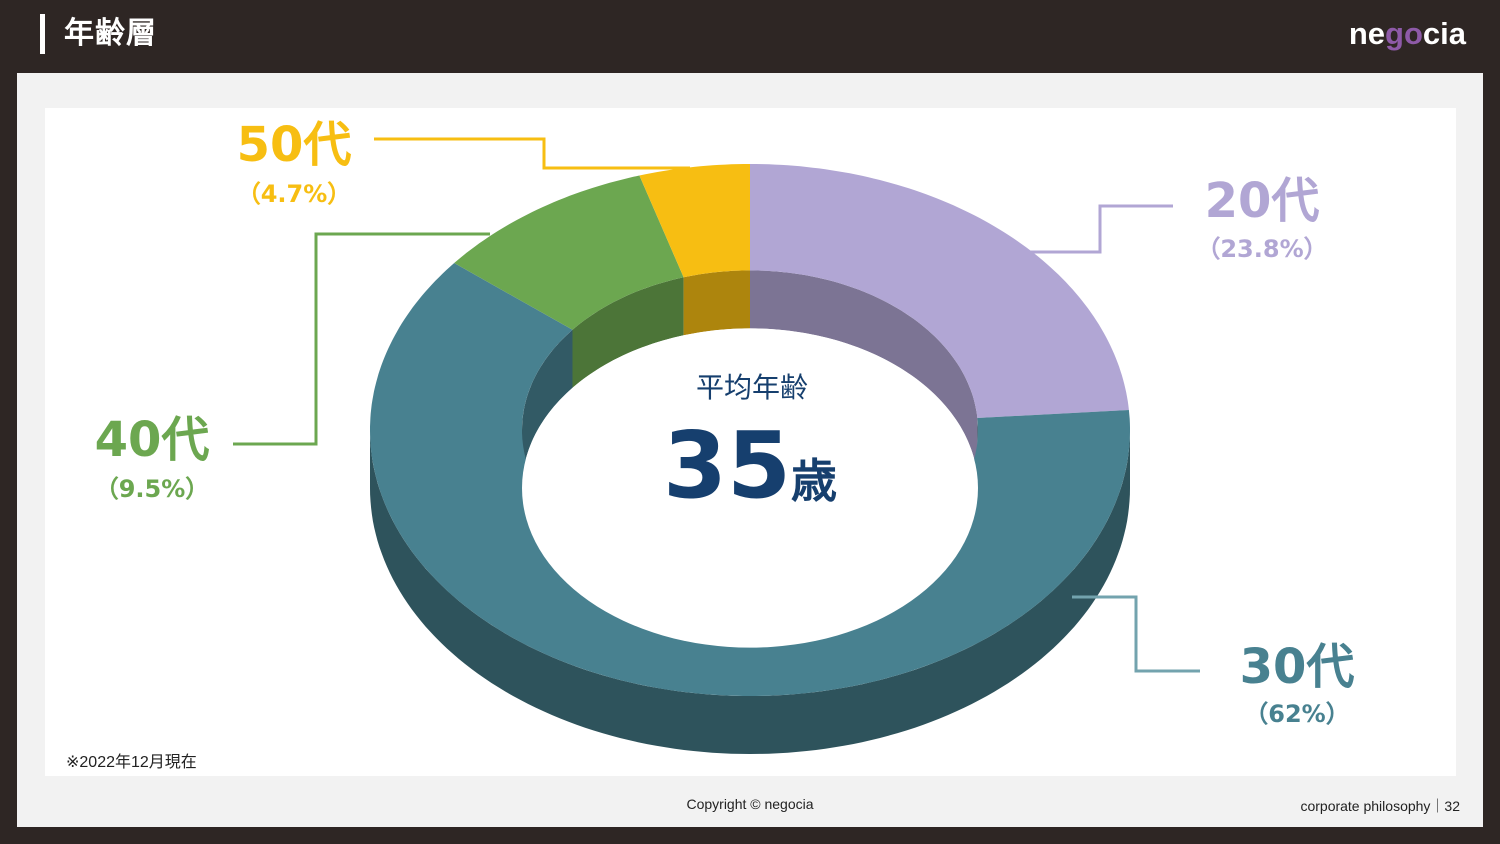 This screenshot has height=844, width=1500. What do you see at coordinates (814, 481) in the screenshot?
I see `center-unit: 歳` at bounding box center [814, 481].